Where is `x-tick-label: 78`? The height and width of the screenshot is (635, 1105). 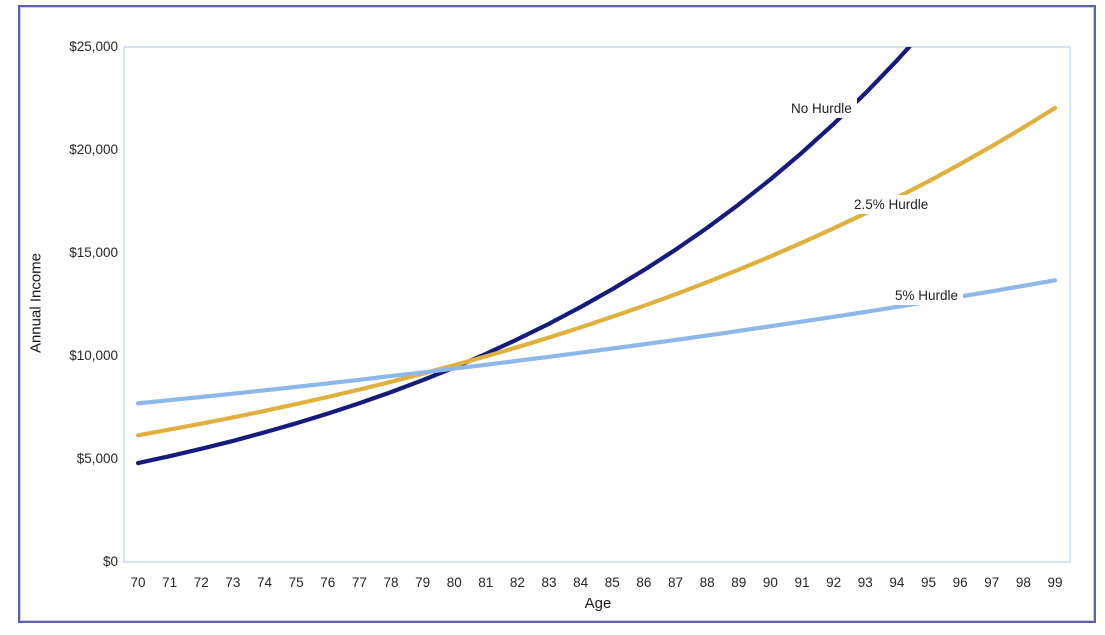
x-tick-label: 78 is located at coordinates (391, 582).